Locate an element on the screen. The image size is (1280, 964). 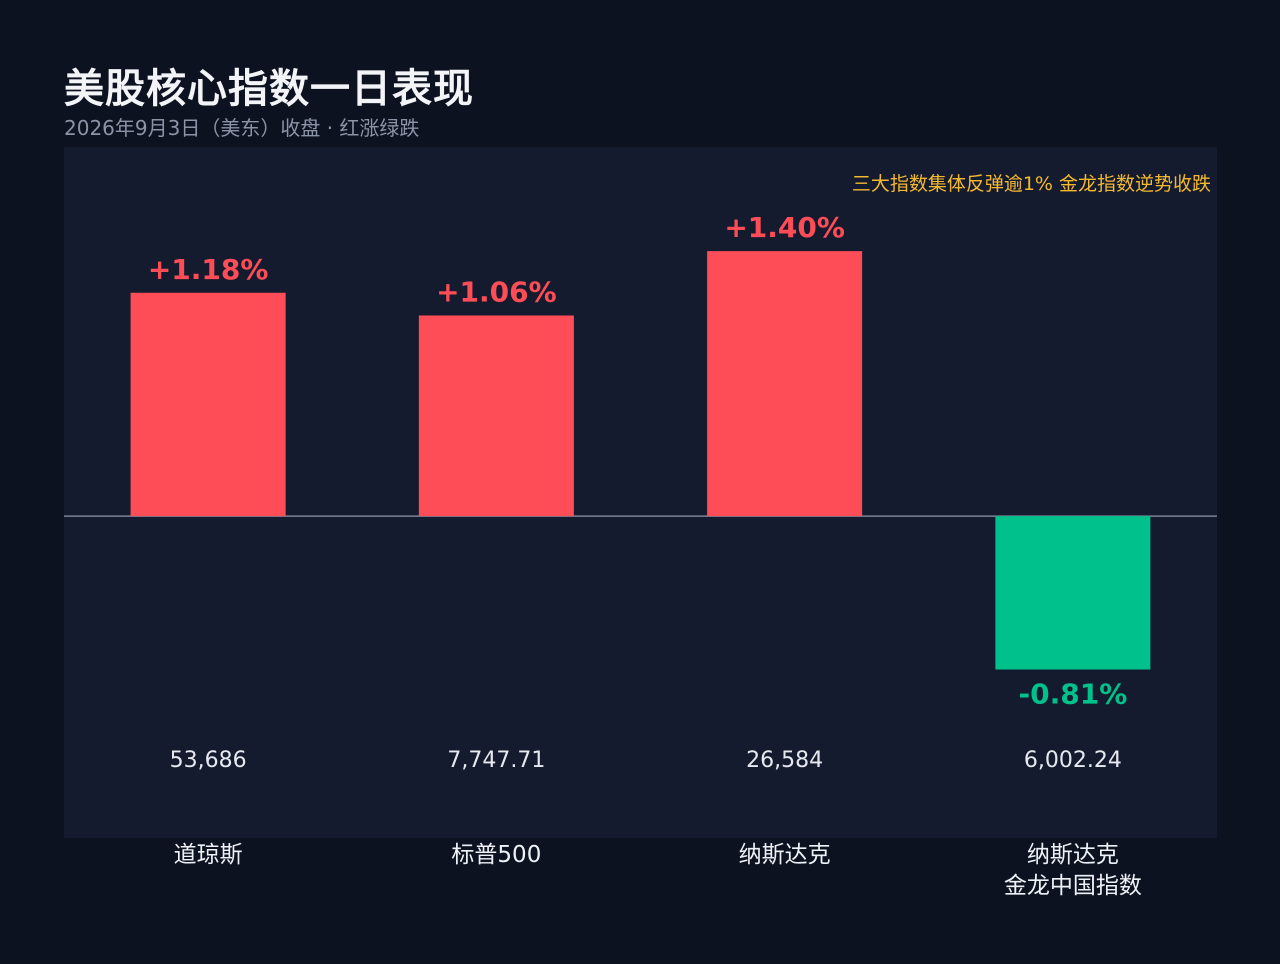
closing-level-1: 7,747.71 is located at coordinates (496, 760).